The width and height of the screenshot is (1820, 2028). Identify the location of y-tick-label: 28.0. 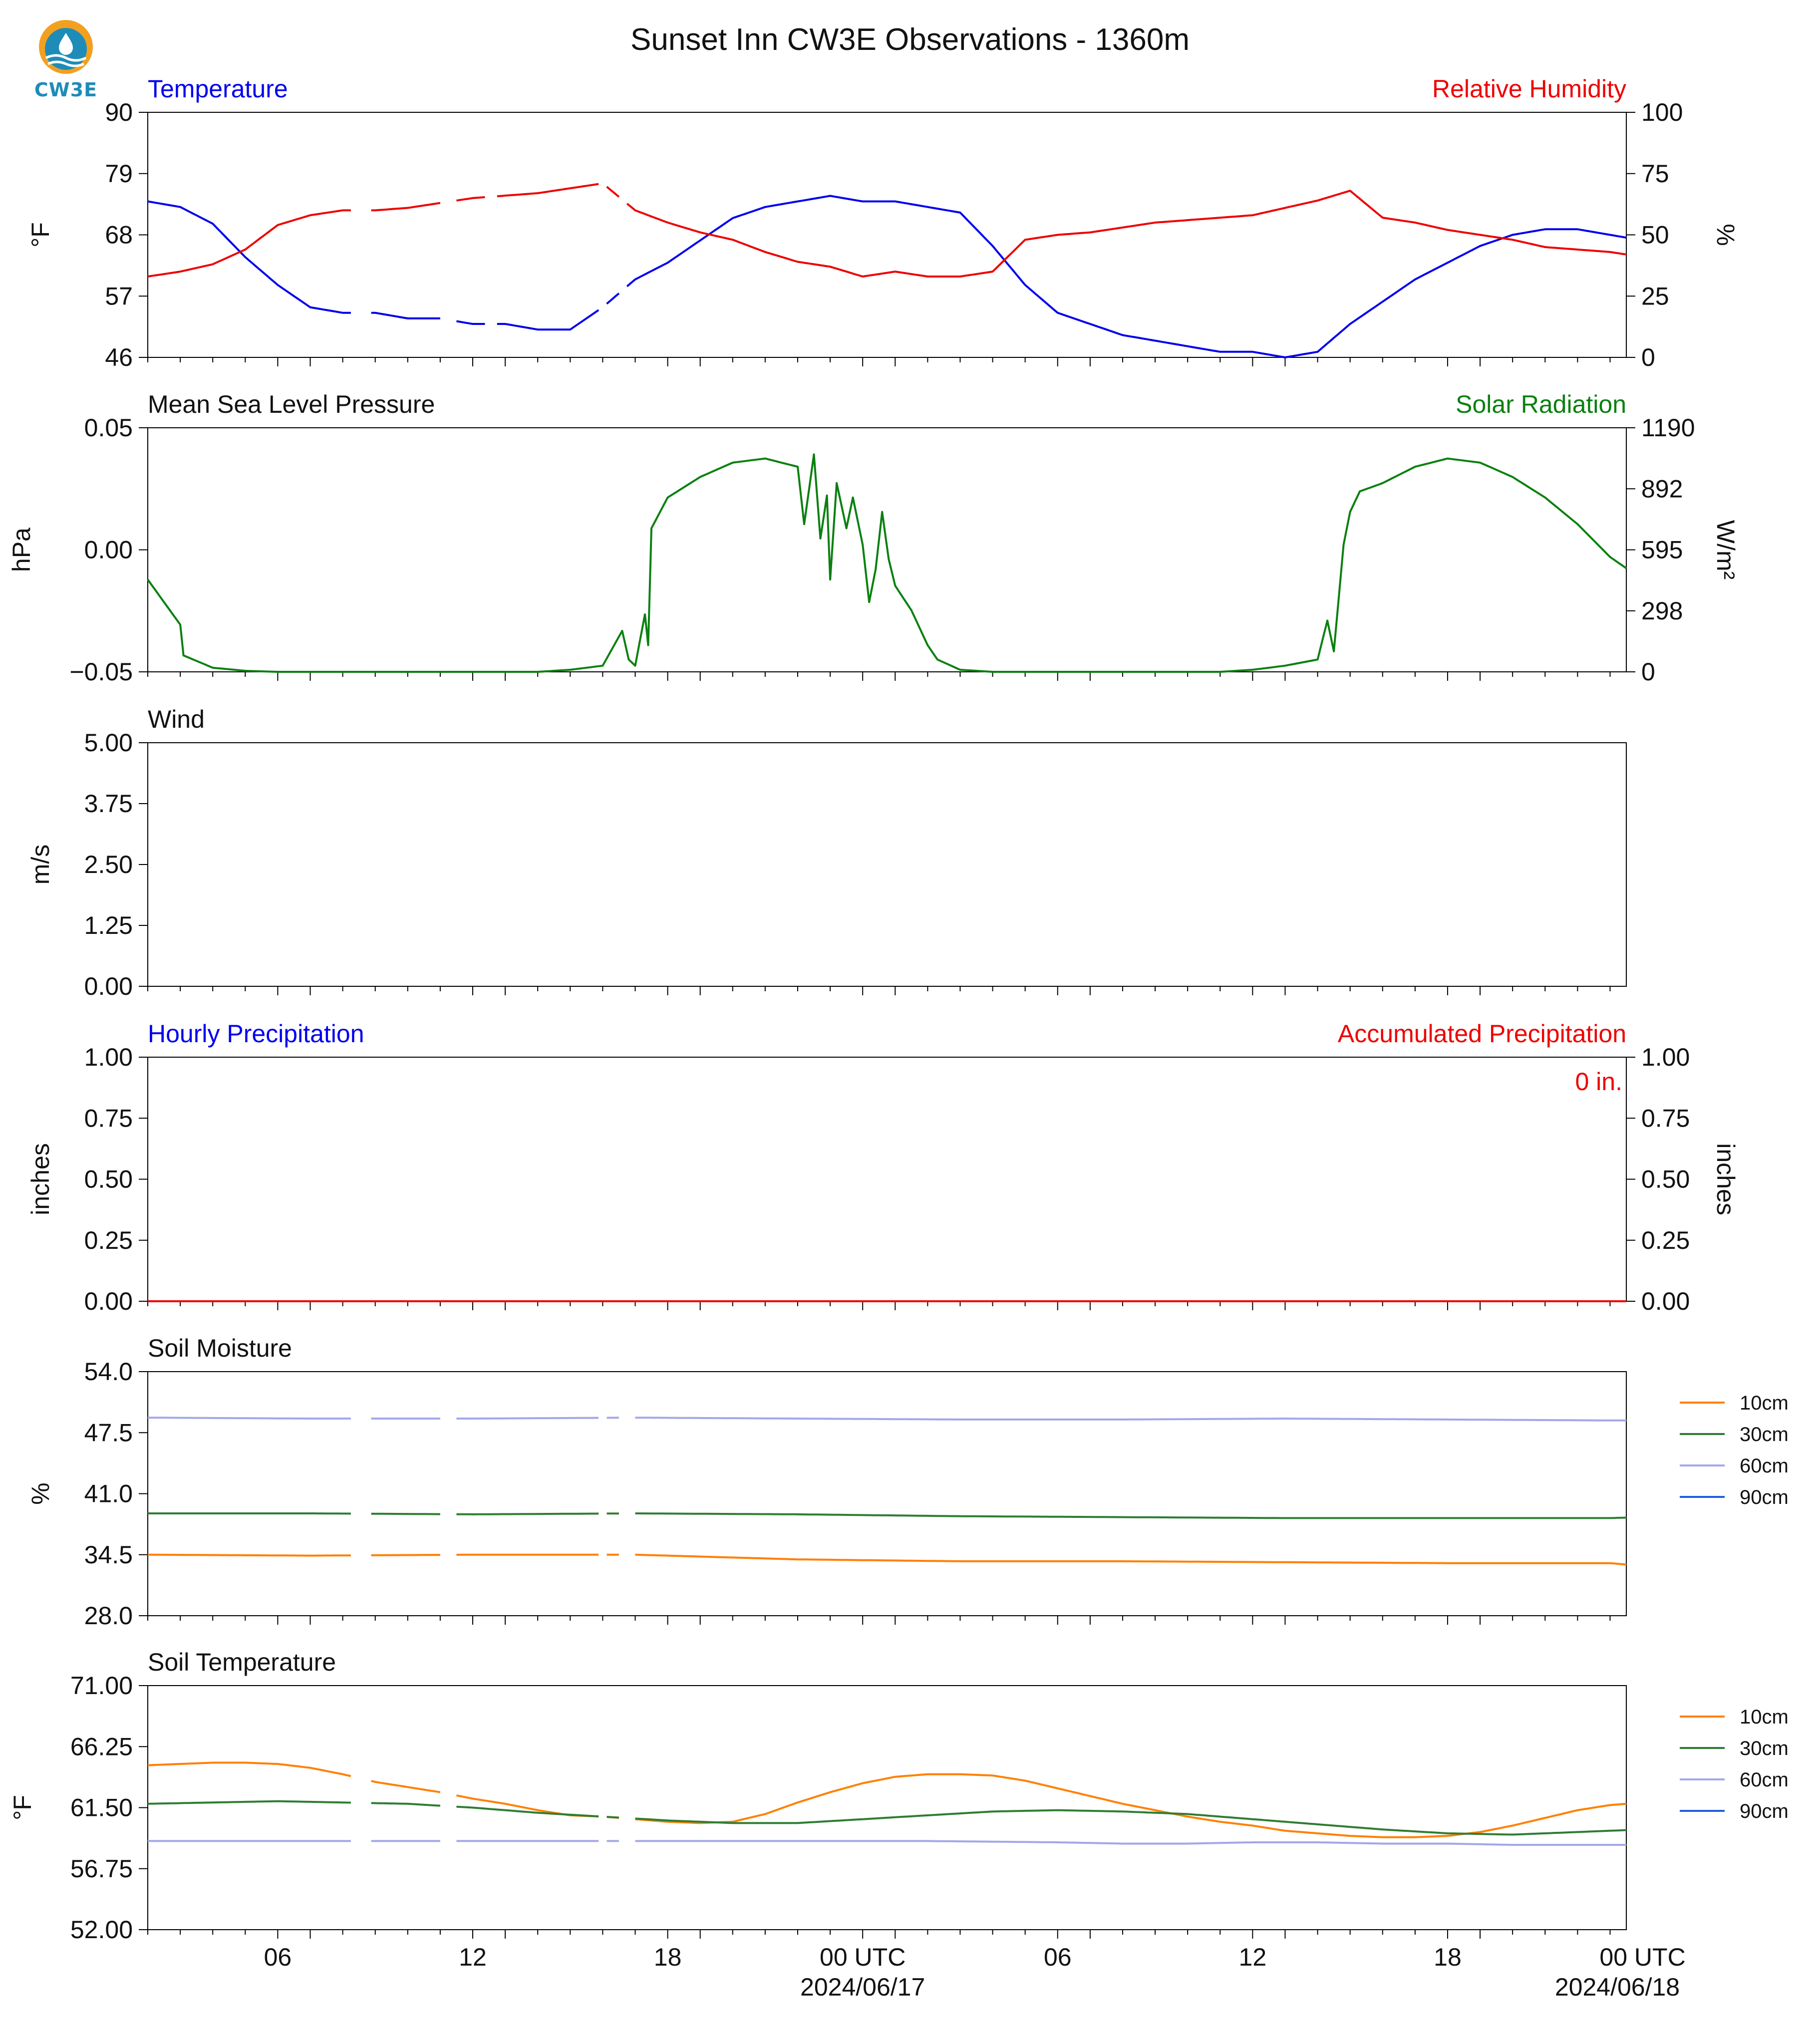
(108, 1616).